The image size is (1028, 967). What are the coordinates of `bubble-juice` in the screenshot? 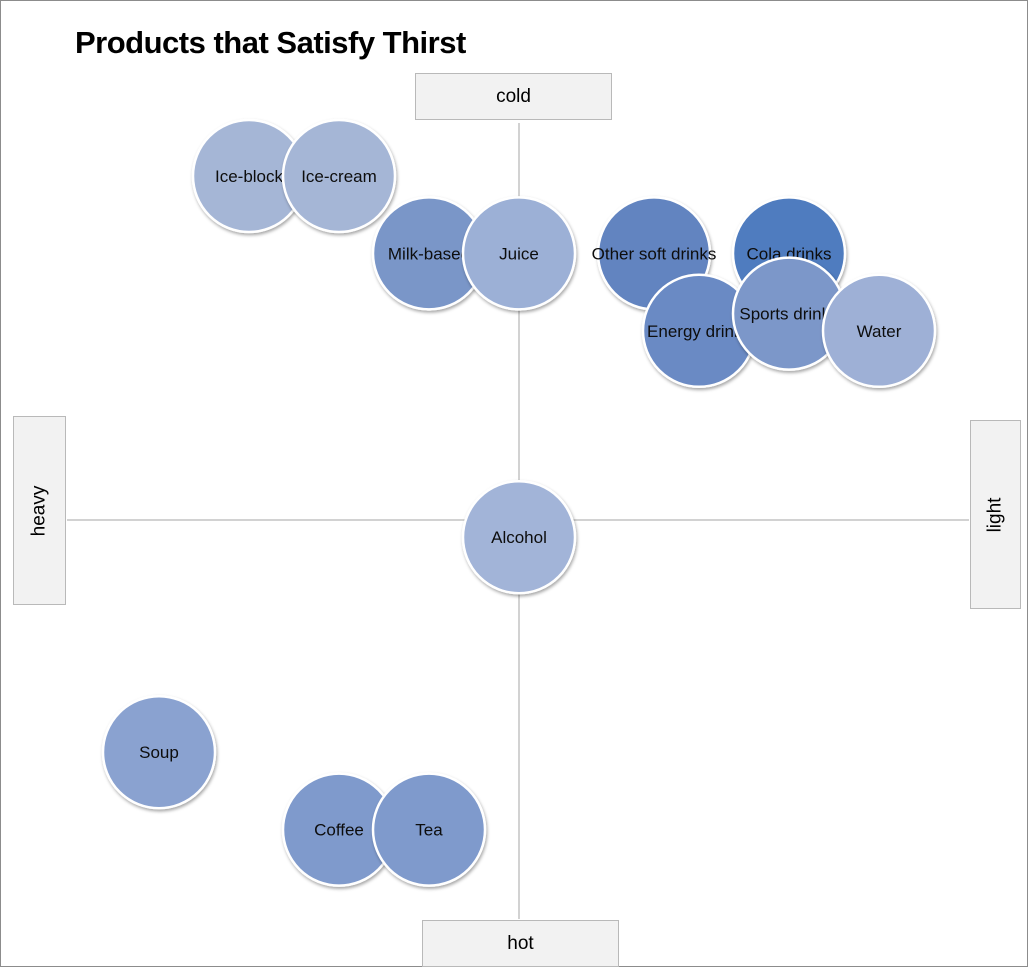 It's located at (519, 253).